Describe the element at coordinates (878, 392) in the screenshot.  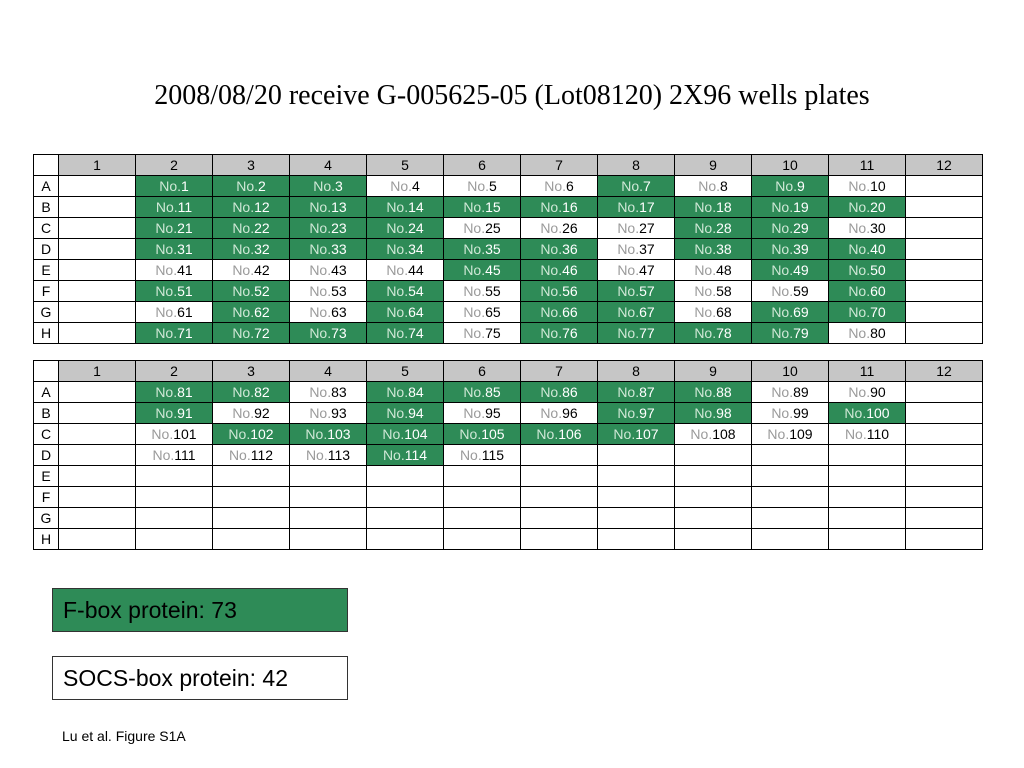
I see `well-number: 90` at that location.